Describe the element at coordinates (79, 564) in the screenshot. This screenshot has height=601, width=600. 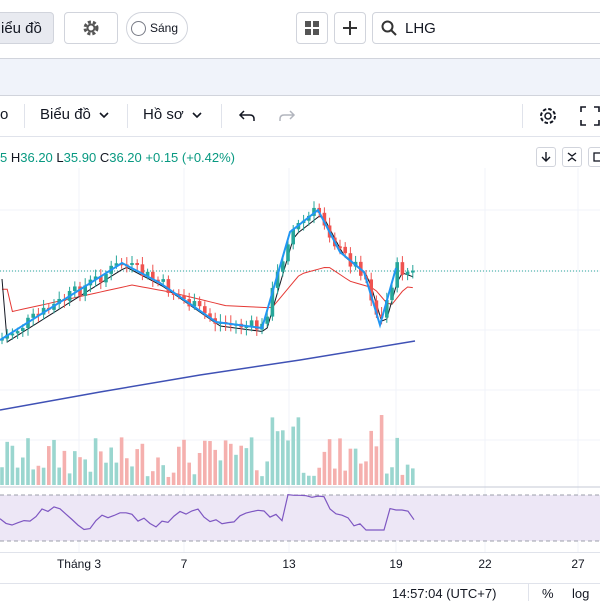
I see `time-label: Tháng 3` at that location.